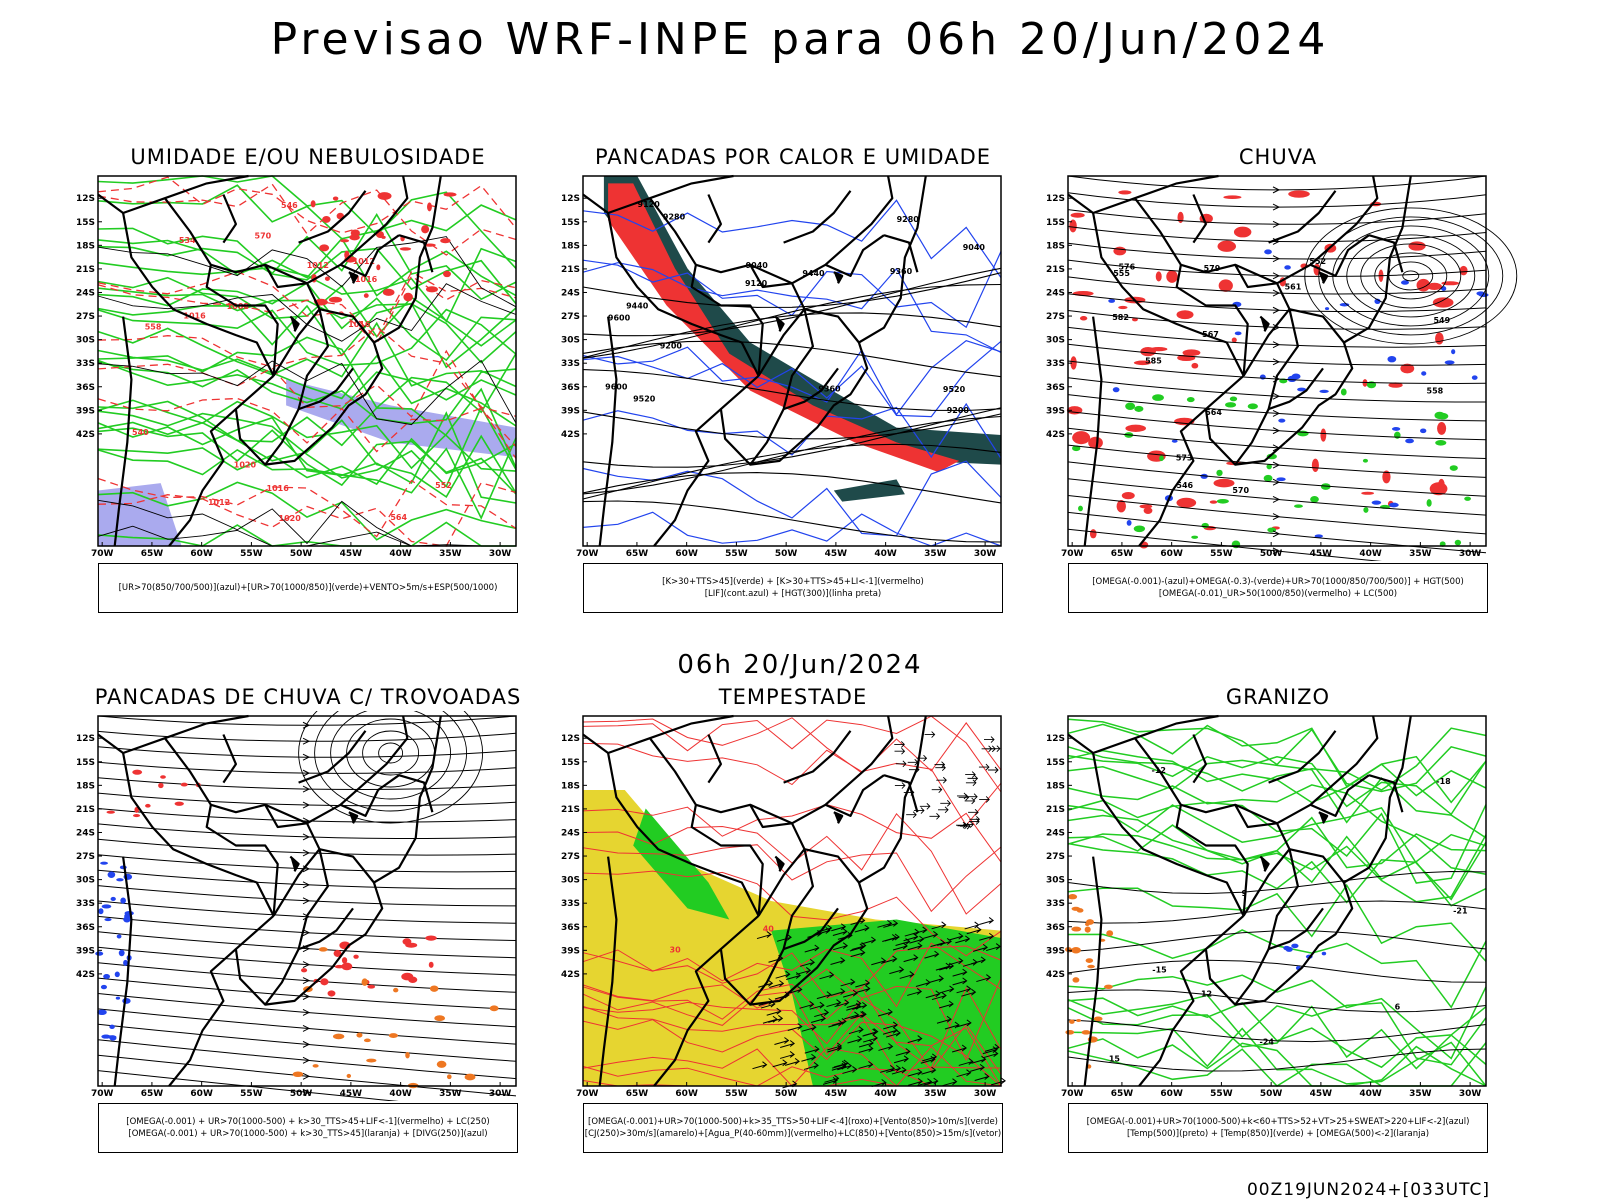 The width and height of the screenshot is (1600, 1200). What do you see at coordinates (351, 1094) in the screenshot?
I see `lon-tick-label: 45W` at bounding box center [351, 1094].